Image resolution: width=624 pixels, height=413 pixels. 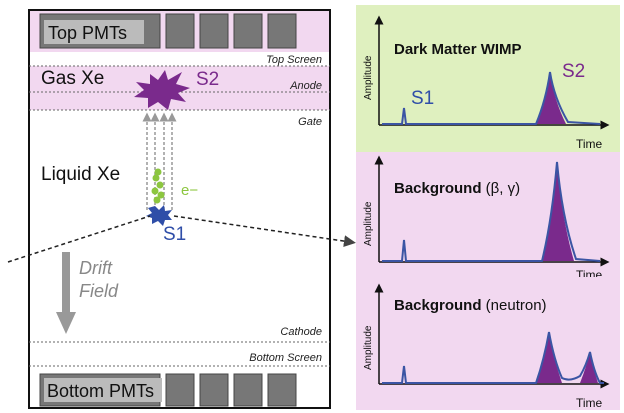 I want to click on top-screen-label: Top Screen, so click(x=294, y=60).